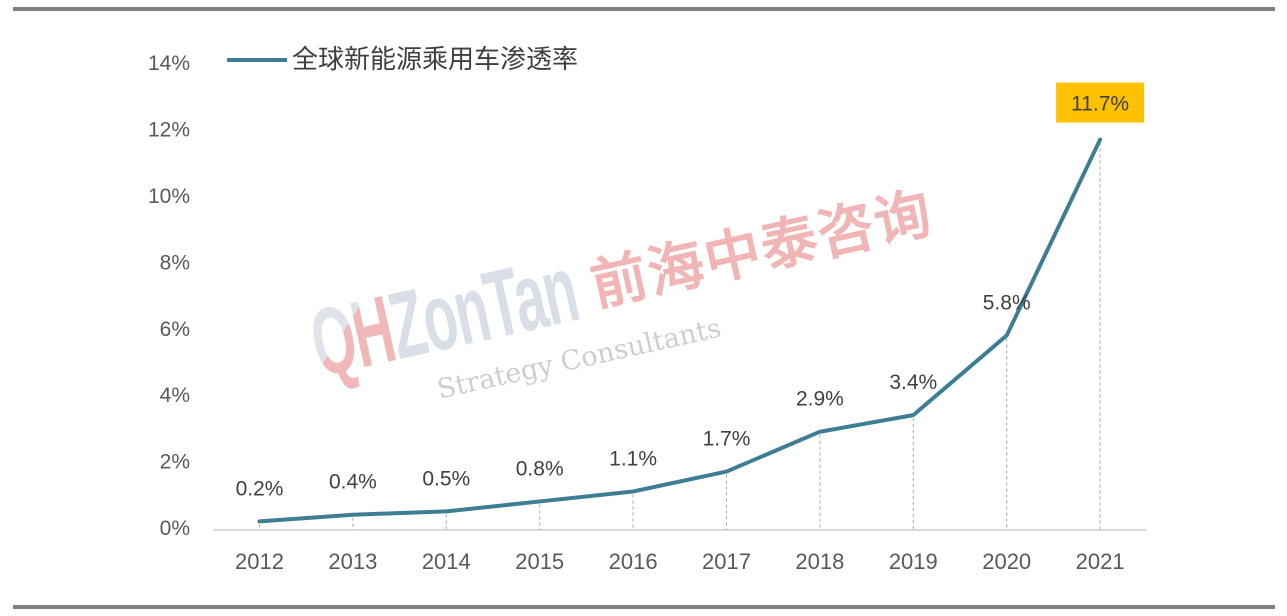 This screenshot has width=1287, height=616. Describe the element at coordinates (353, 482) in the screenshot. I see `data-label: 0.4%` at that location.